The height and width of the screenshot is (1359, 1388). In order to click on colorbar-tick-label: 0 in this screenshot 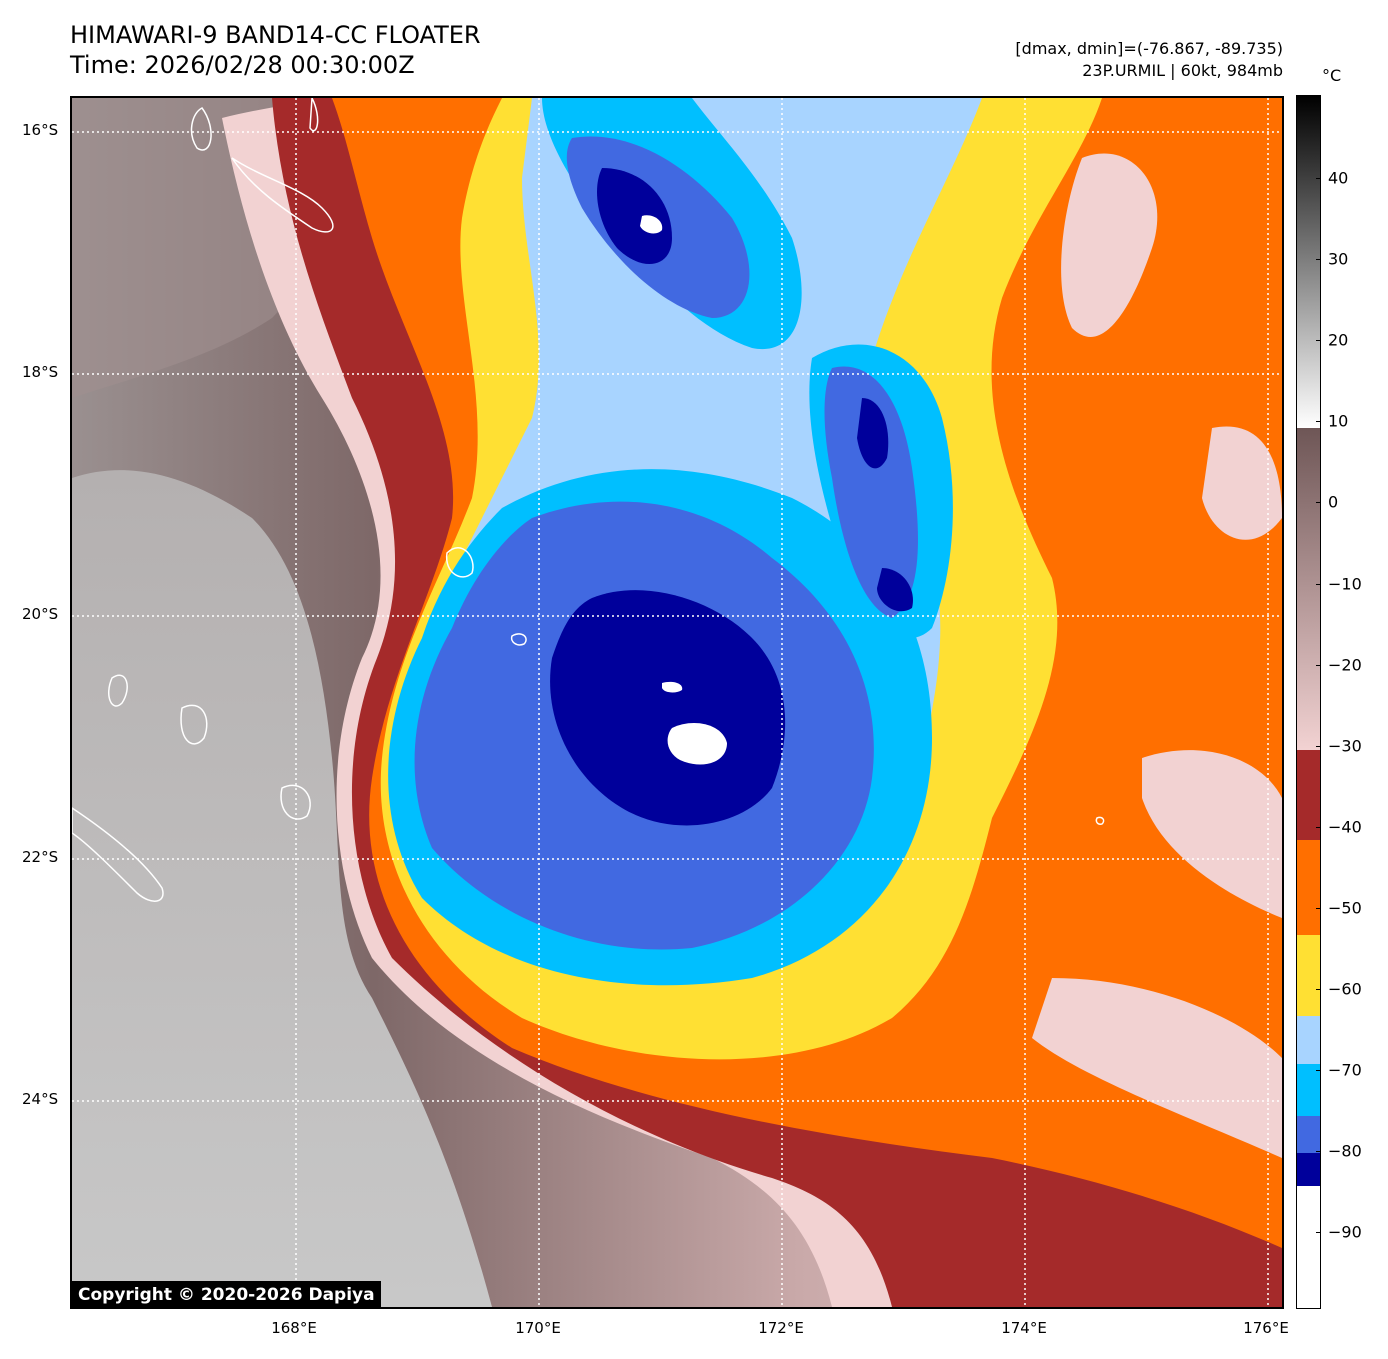, I will do `click(1333, 502)`.